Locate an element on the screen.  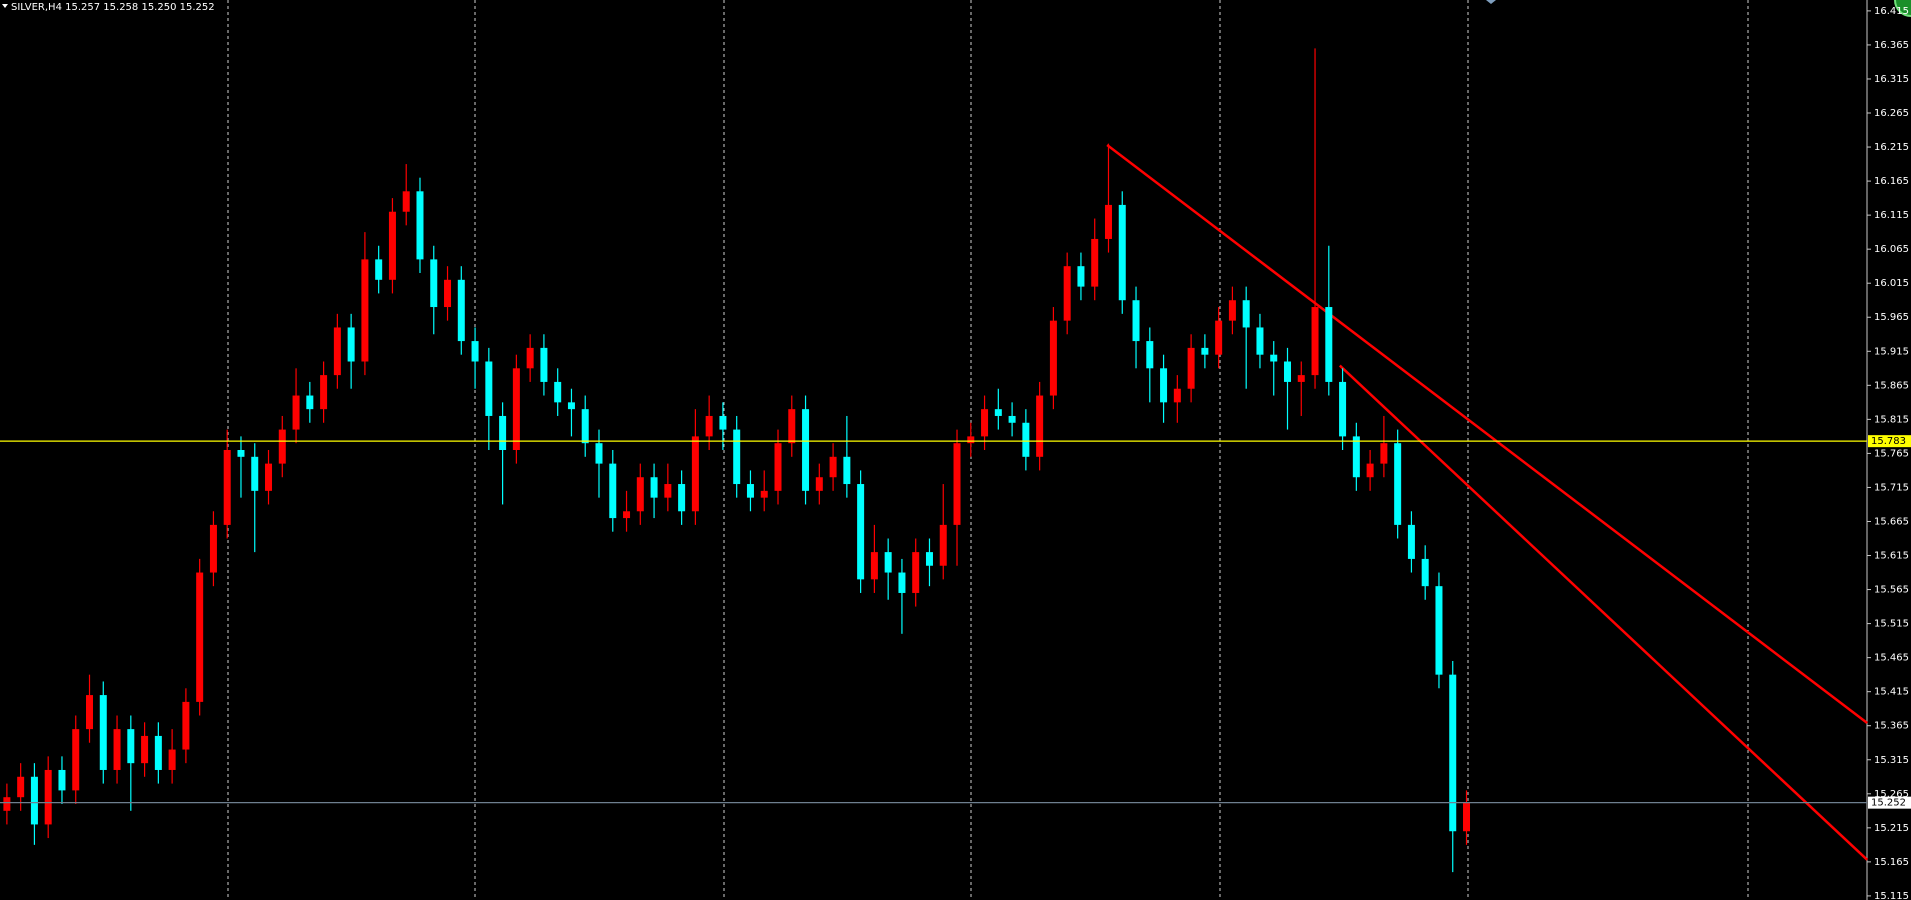
y-tick-label: 15.165 is located at coordinates (1891, 862).